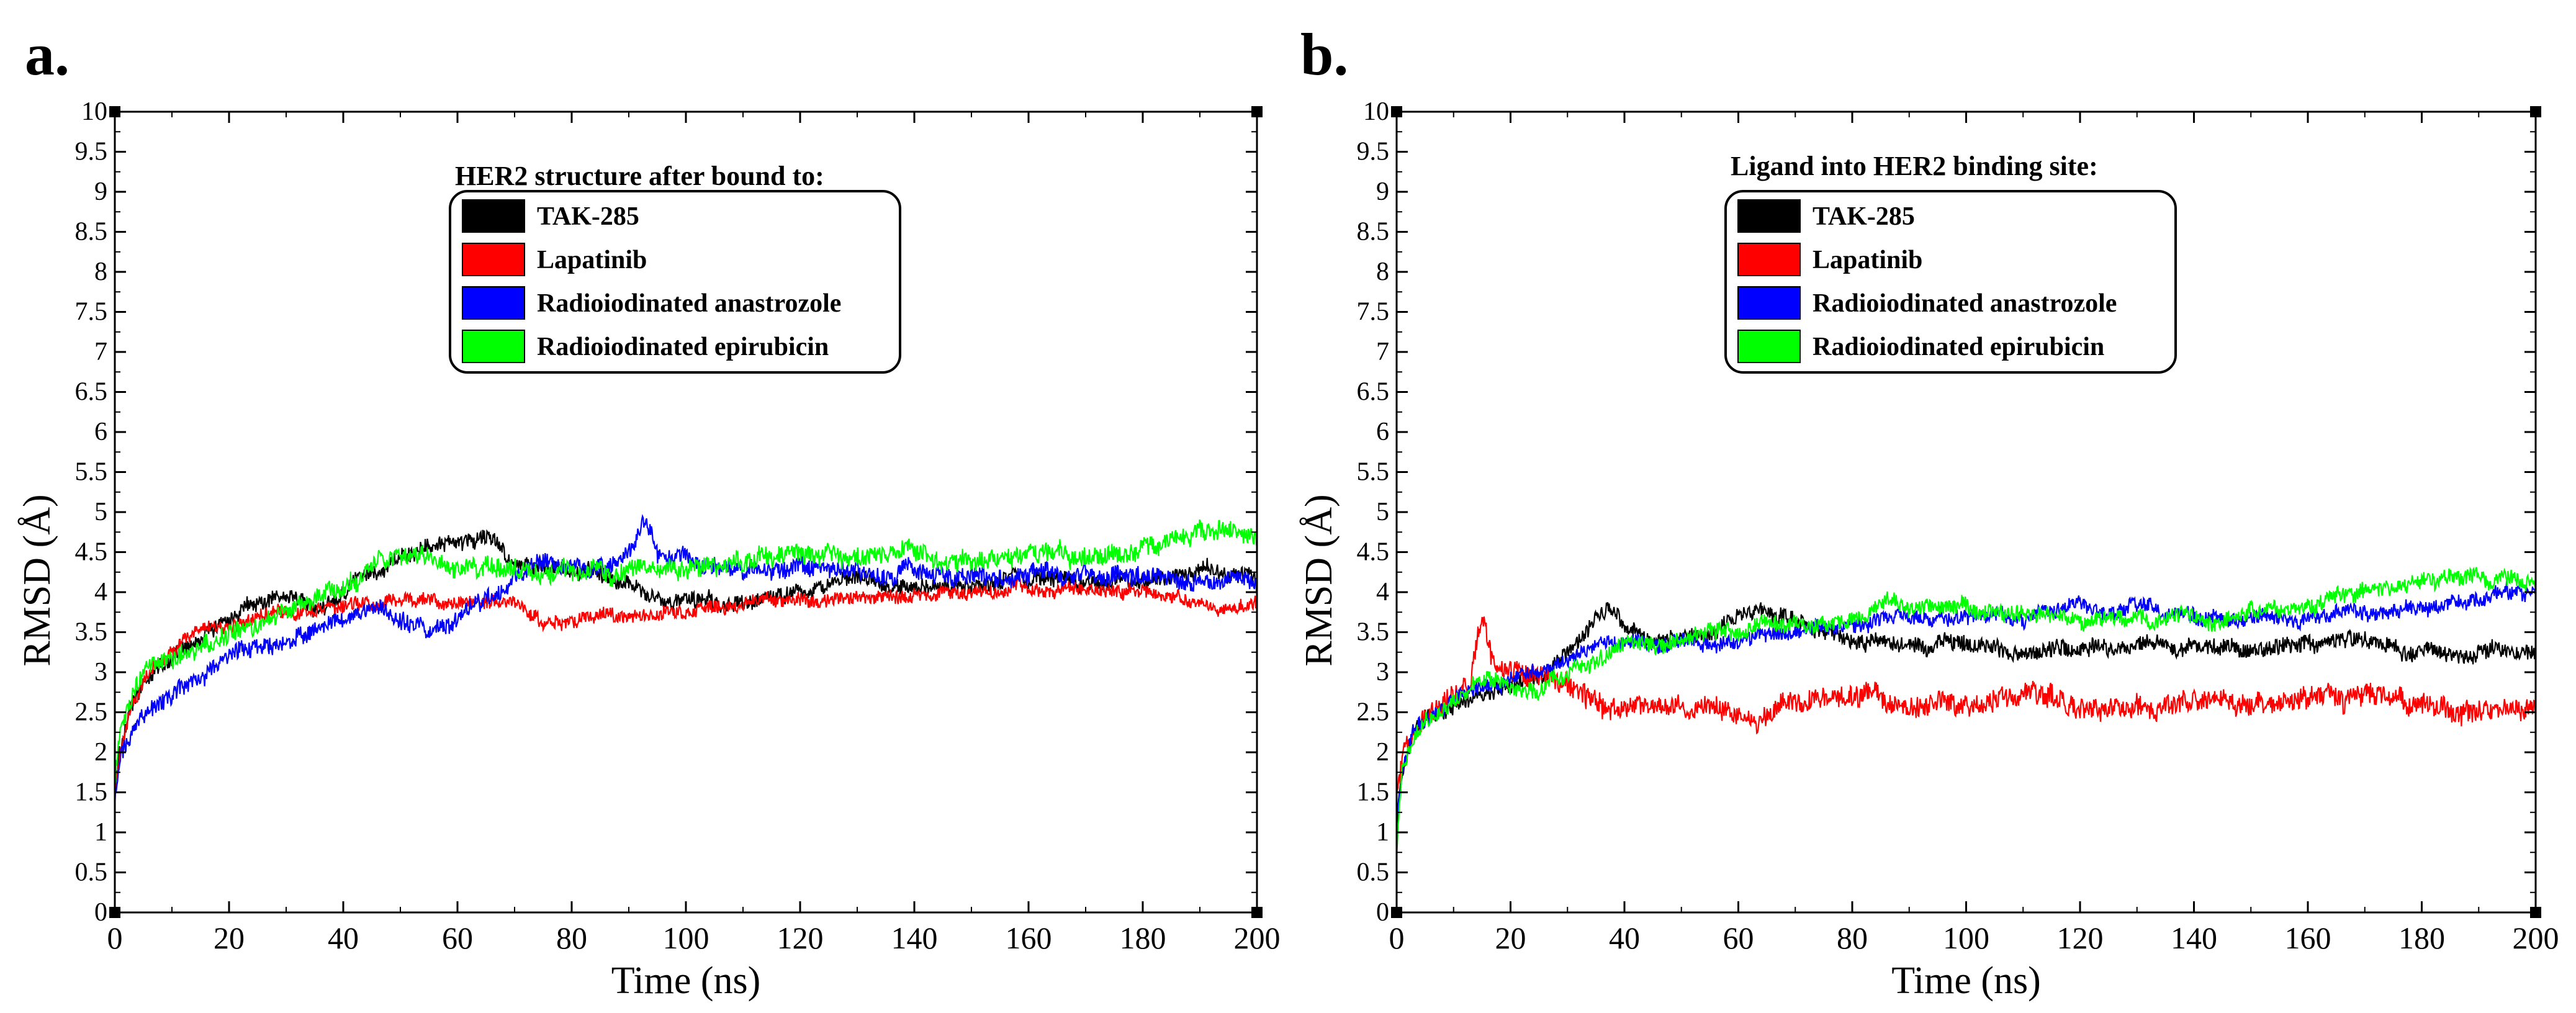 This screenshot has height=1013, width=2576. Describe the element at coordinates (1373, 472) in the screenshot. I see `y-tick-label: 5.5` at that location.